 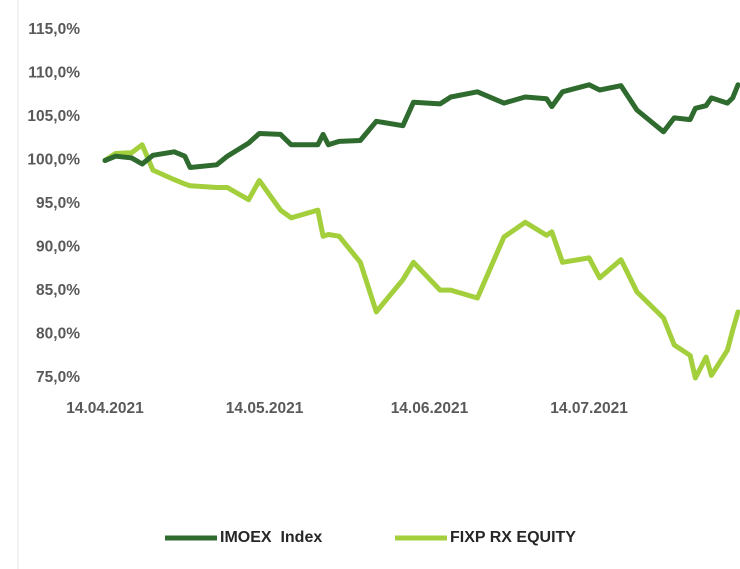 I want to click on x-tick-label: 14.05.2021, so click(x=265, y=408).